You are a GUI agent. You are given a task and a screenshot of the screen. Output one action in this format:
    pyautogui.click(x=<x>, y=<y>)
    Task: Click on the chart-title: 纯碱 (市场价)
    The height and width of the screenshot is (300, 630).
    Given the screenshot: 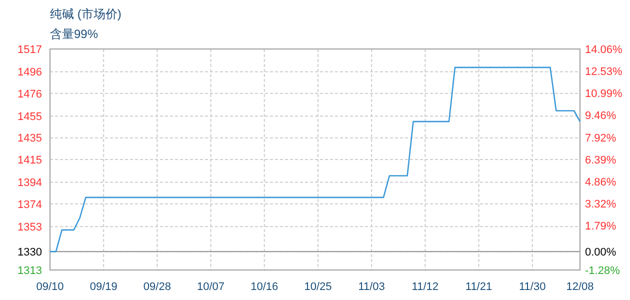 What is the action you would take?
    pyautogui.click(x=86, y=14)
    